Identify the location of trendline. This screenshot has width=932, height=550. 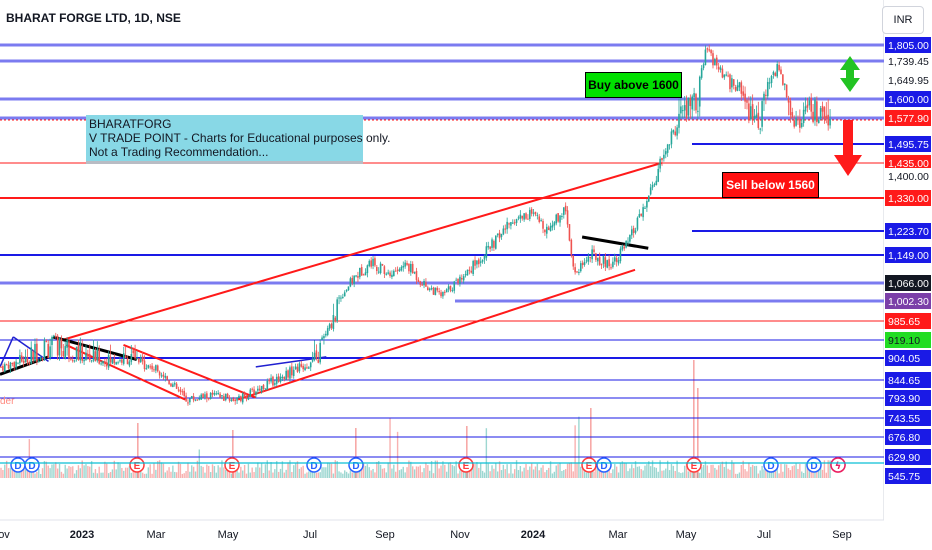
(7, 352).